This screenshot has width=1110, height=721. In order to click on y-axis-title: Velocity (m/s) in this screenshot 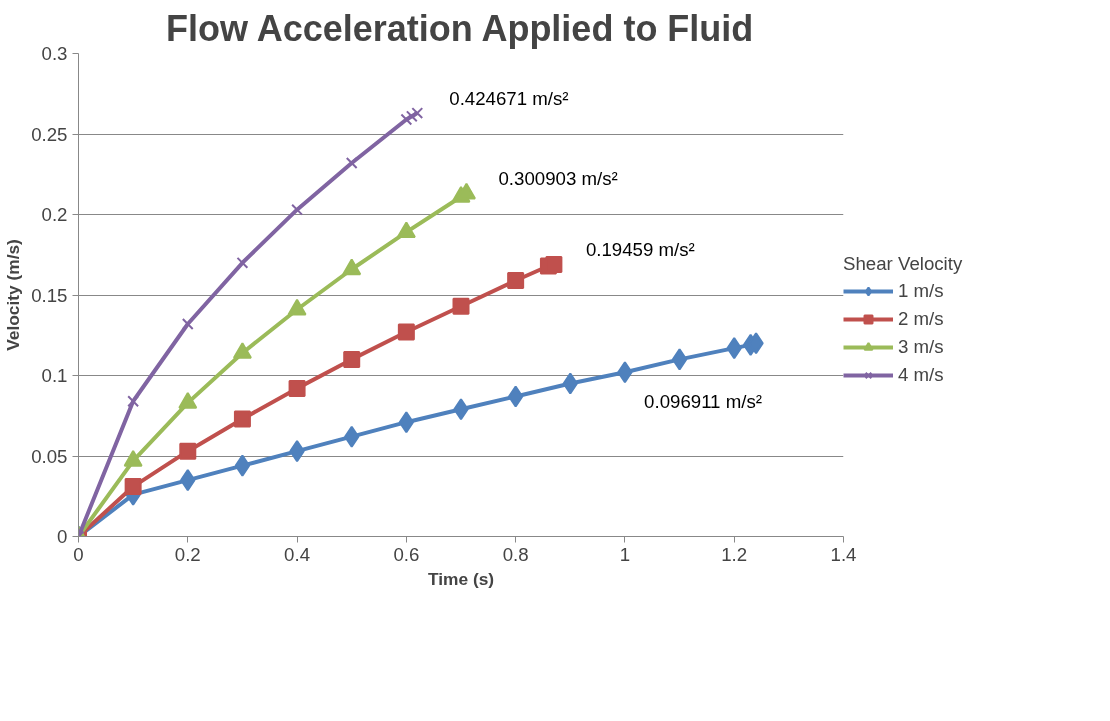, I will do `click(13, 295)`.